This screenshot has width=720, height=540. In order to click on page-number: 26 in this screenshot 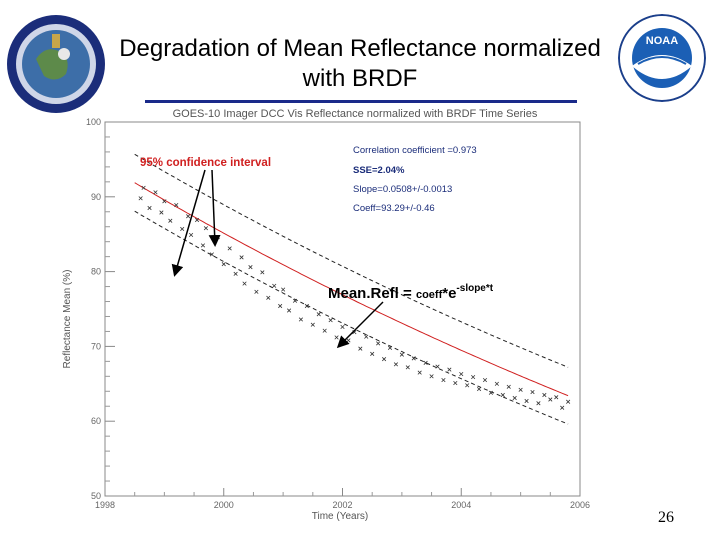, I will do `click(666, 517)`.